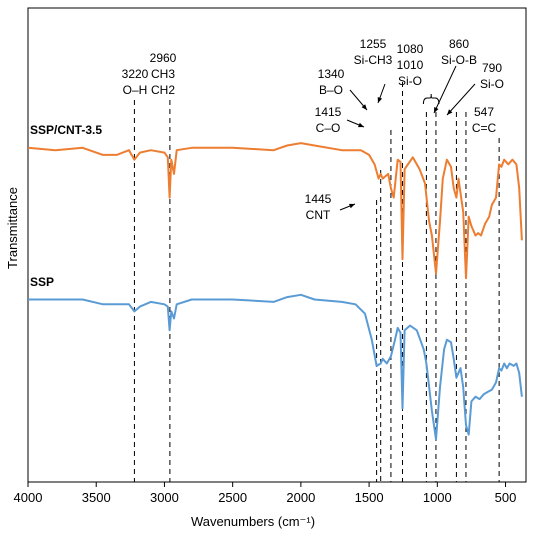  I want to click on annotation-line: O–H, so click(135, 90).